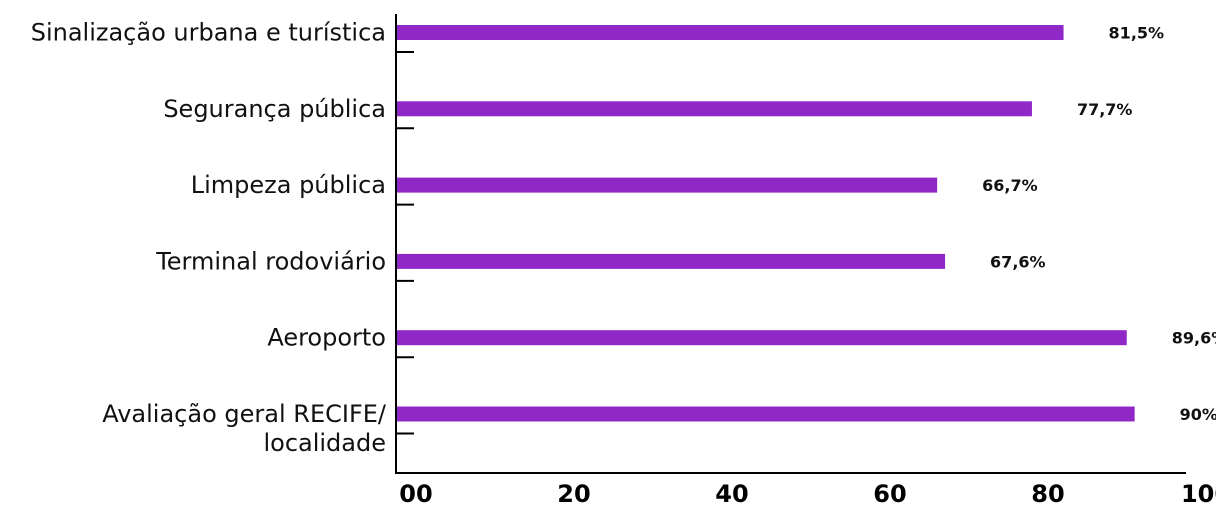 This screenshot has width=1216, height=506. I want to click on category-label: Sinalização urbana e turística, so click(208, 33).